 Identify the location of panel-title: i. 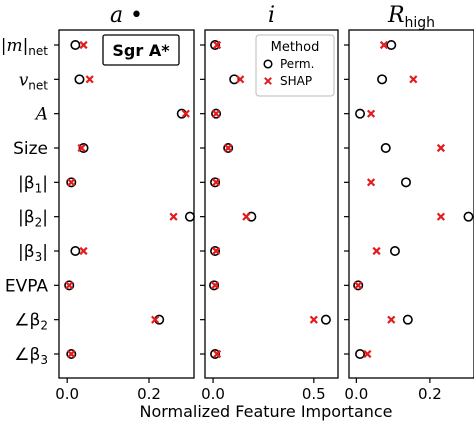
(271, 15).